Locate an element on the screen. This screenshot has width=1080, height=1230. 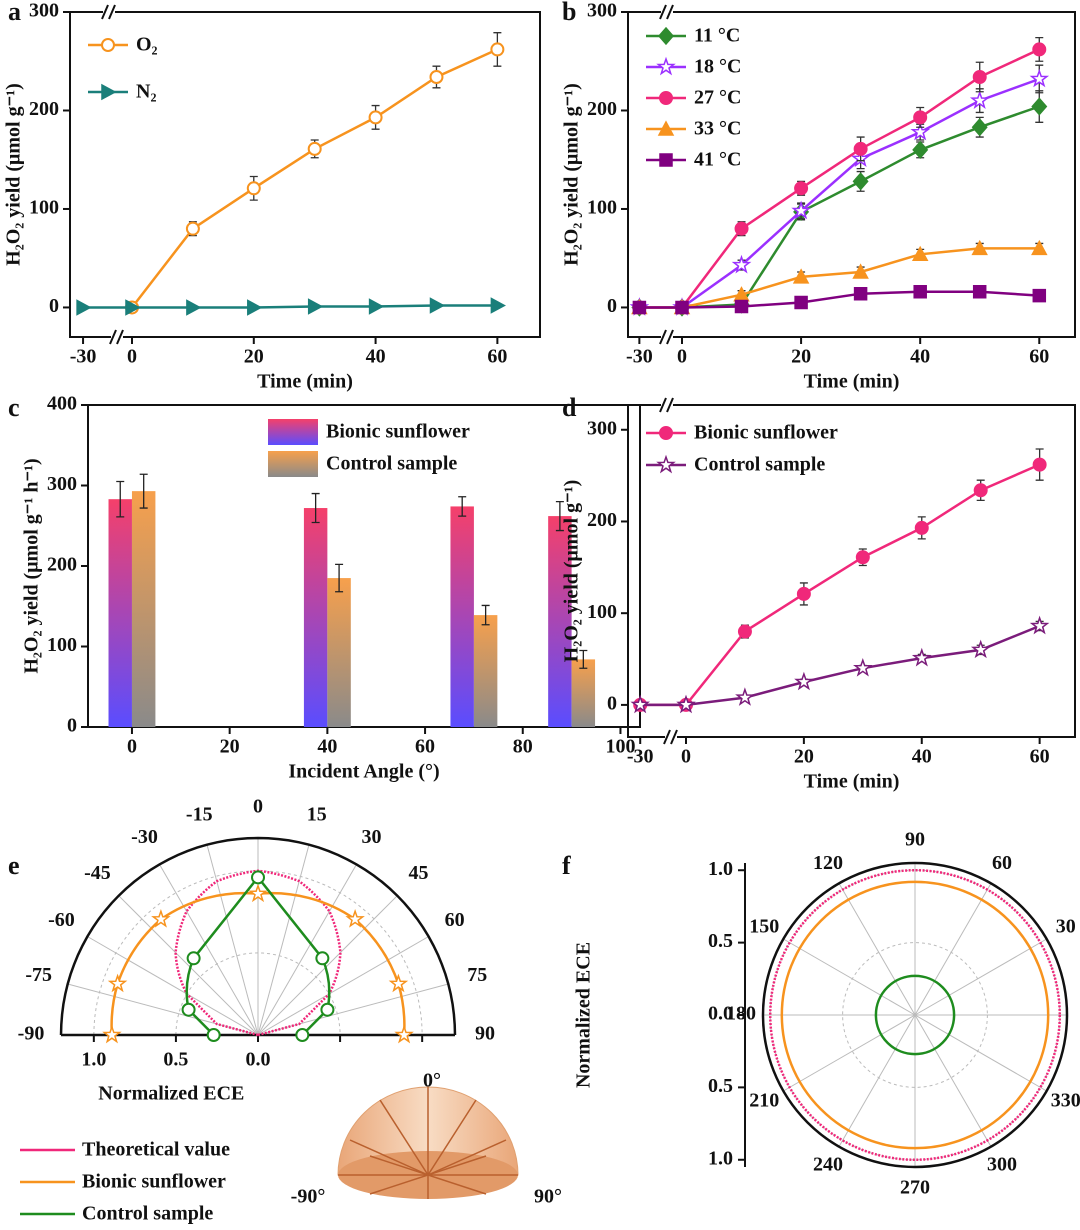
panel-label: b is located at coordinates (569, 13).